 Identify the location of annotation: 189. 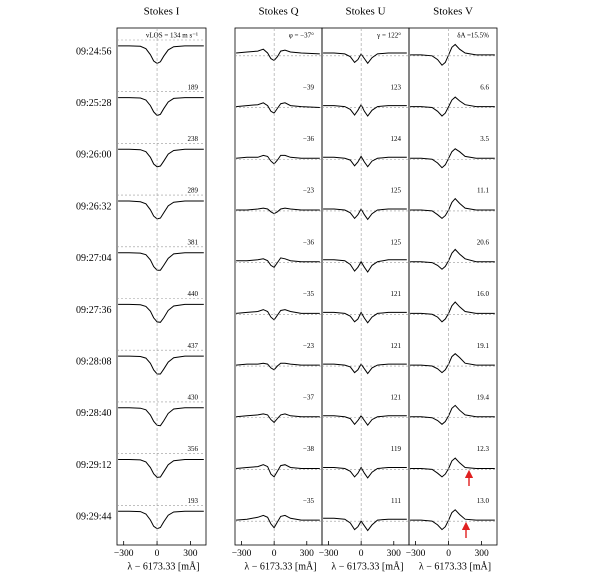
(193, 87).